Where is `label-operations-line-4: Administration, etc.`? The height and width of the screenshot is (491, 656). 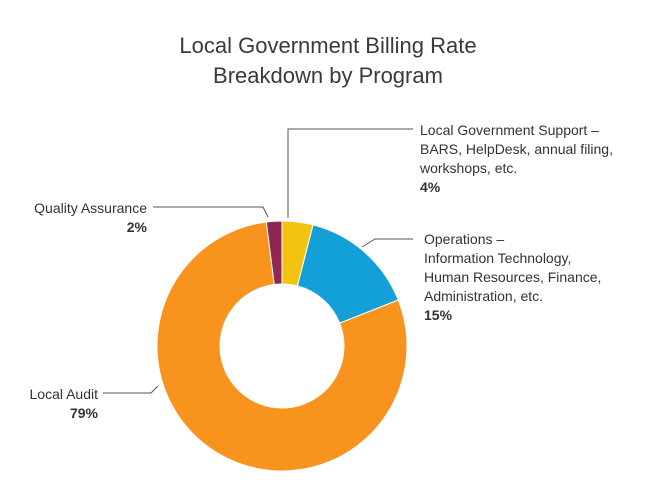
label-operations-line-4: Administration, etc. is located at coordinates (484, 296).